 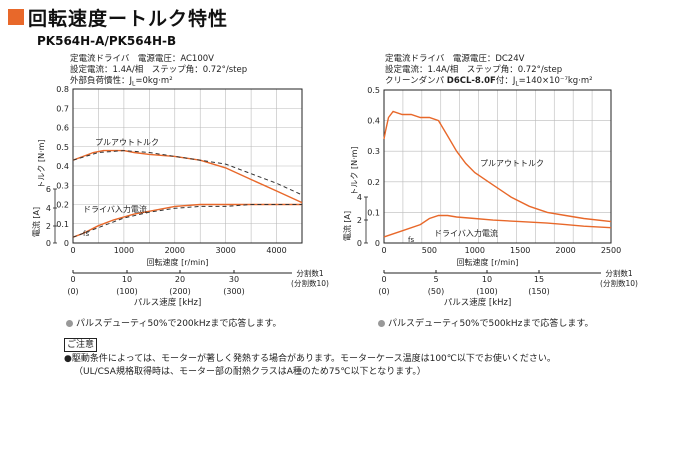 What do you see at coordinates (180, 279) in the screenshot?
I see `chart1-pulse-tick-label: 20` at bounding box center [180, 279].